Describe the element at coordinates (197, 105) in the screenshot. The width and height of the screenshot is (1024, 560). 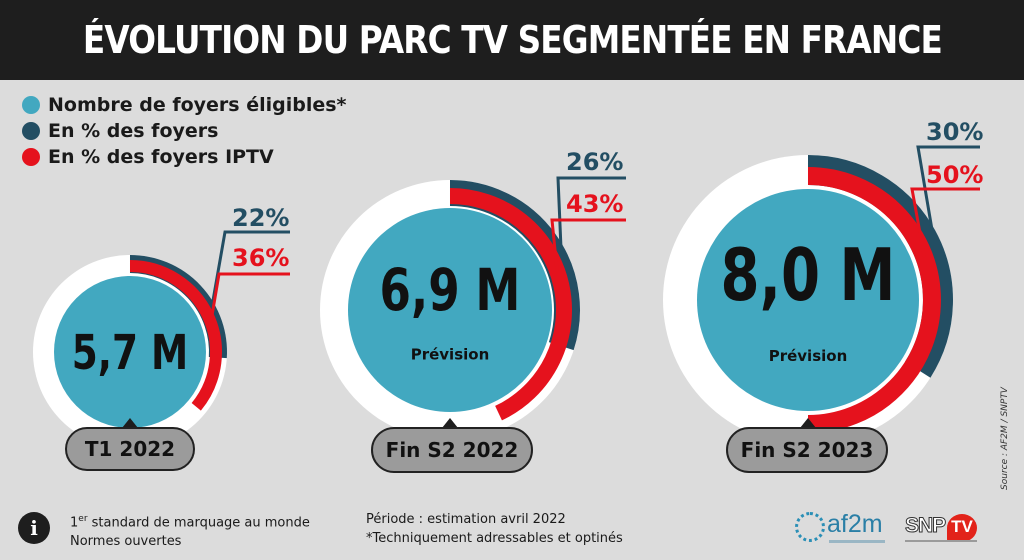
I see `legend-label: Nombre de foyers éligibles*` at that location.